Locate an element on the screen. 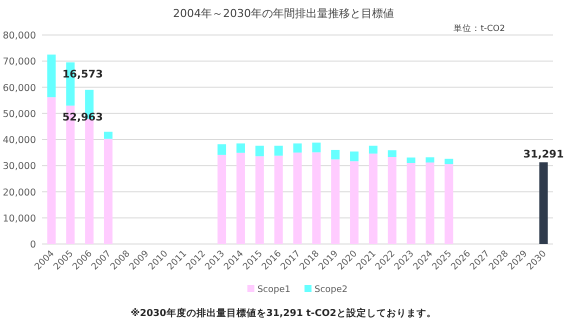 The height and width of the screenshot is (325, 567). chart-title: 2004年～2030年の年間排出量推移と目標値 is located at coordinates (283, 13).